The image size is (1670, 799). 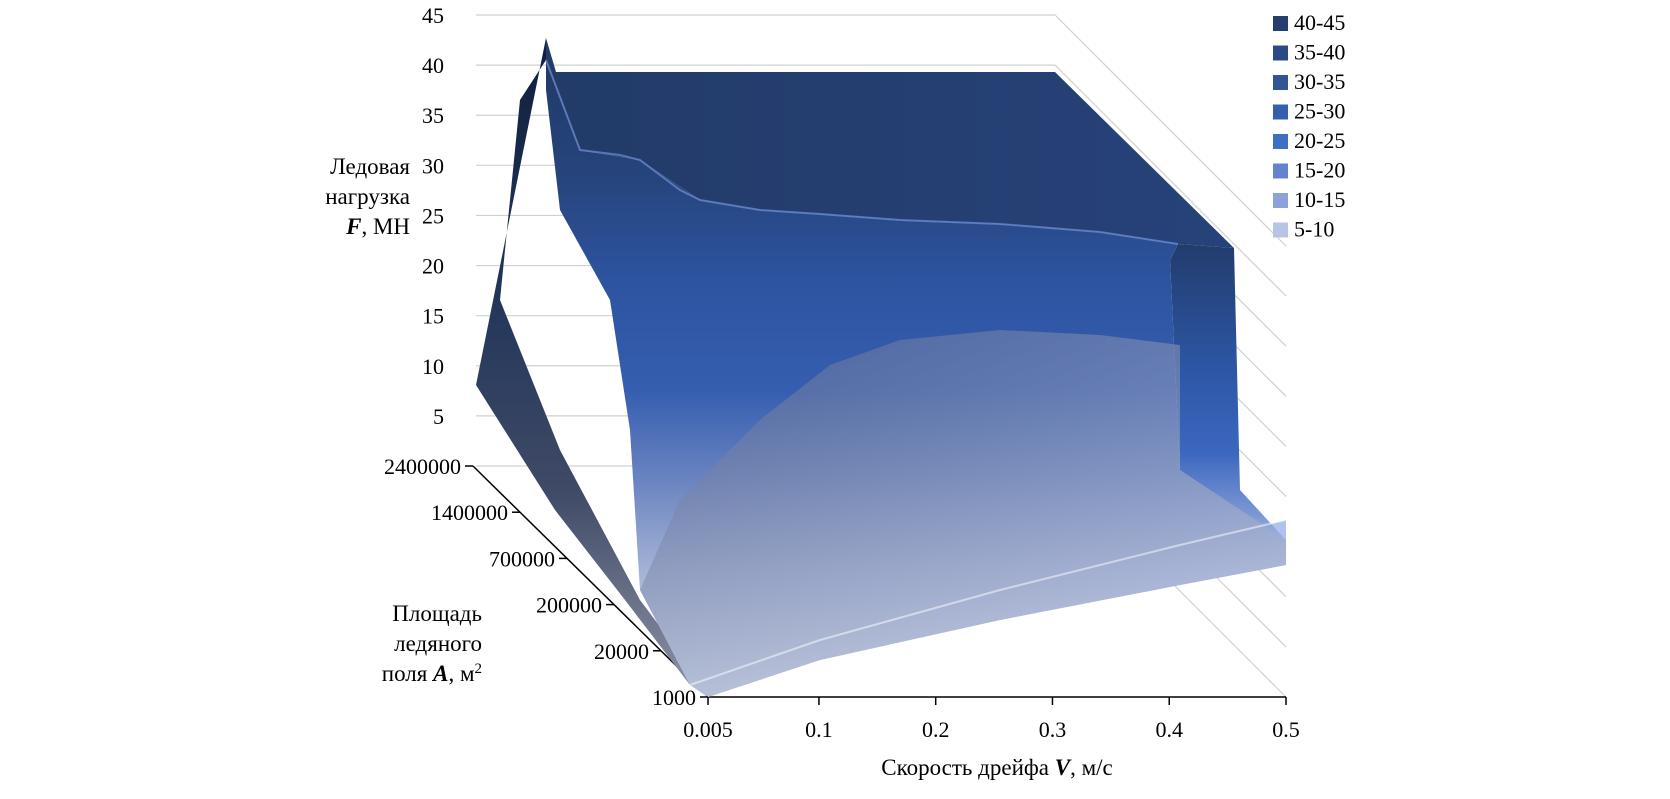 What do you see at coordinates (988, 602) in the screenshot?
I see `surface-floor-edge` at bounding box center [988, 602].